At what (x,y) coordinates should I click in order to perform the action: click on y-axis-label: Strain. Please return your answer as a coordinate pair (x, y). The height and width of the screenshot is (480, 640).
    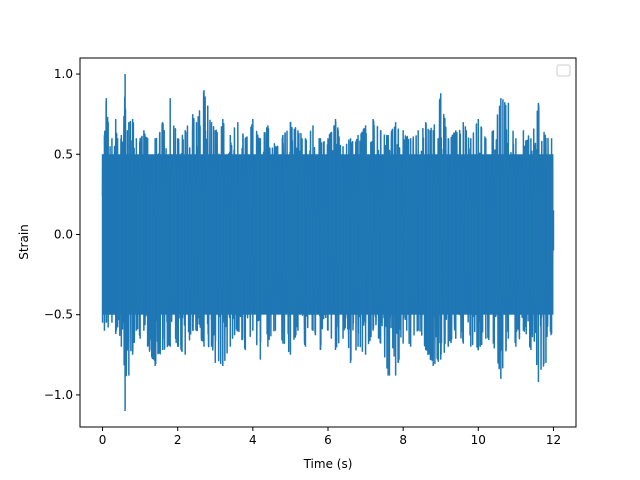
    Looking at the image, I should click on (24, 242).